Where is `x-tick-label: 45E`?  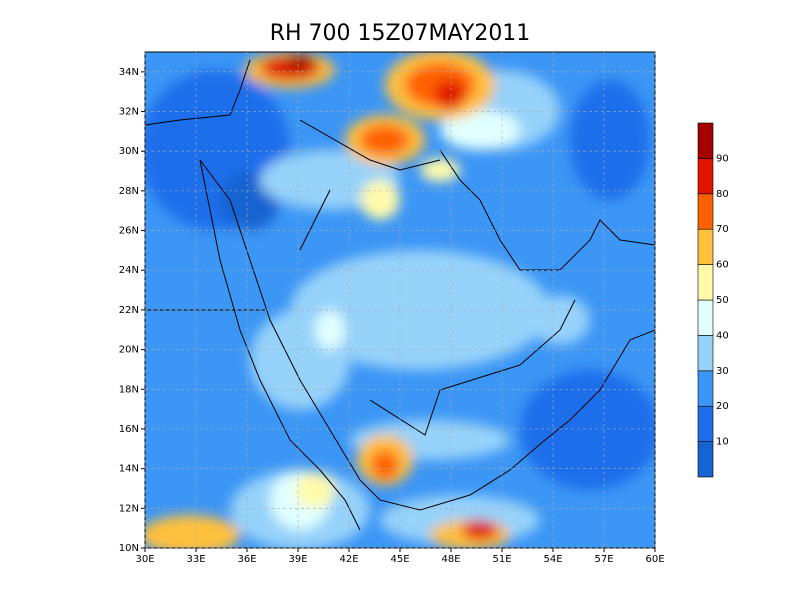
x-tick-label: 45E is located at coordinates (399, 559).